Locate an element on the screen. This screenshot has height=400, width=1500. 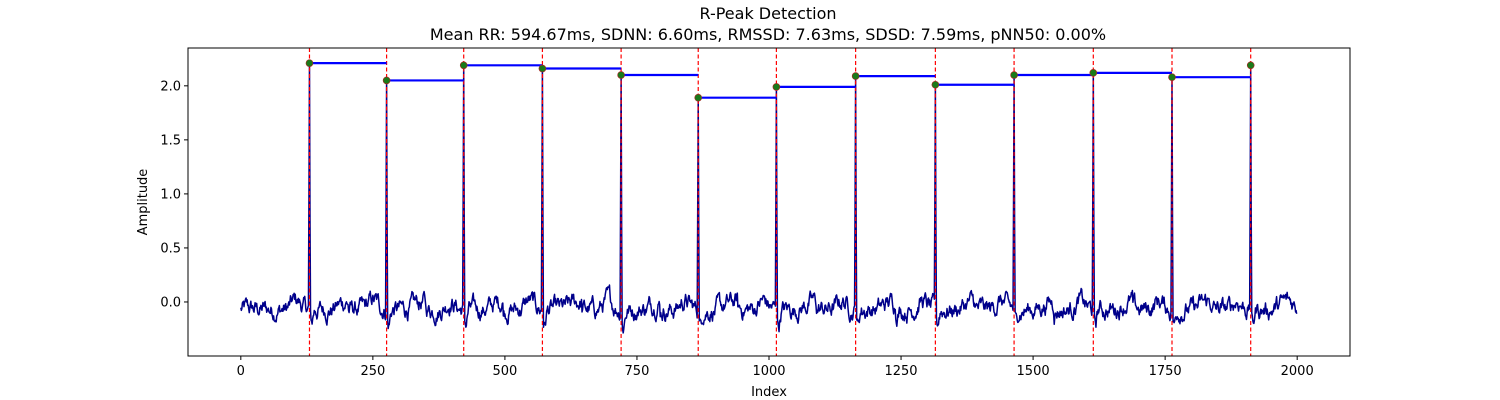
y-tick-label: 2.0 is located at coordinates (170, 86).